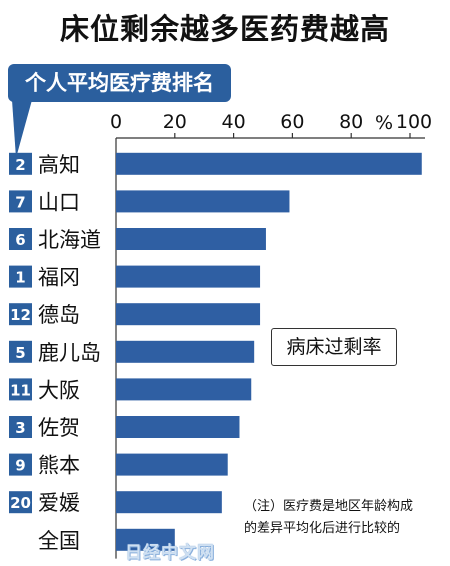 The width and height of the screenshot is (450, 566). I want to click on rank-number: 3, so click(20, 428).